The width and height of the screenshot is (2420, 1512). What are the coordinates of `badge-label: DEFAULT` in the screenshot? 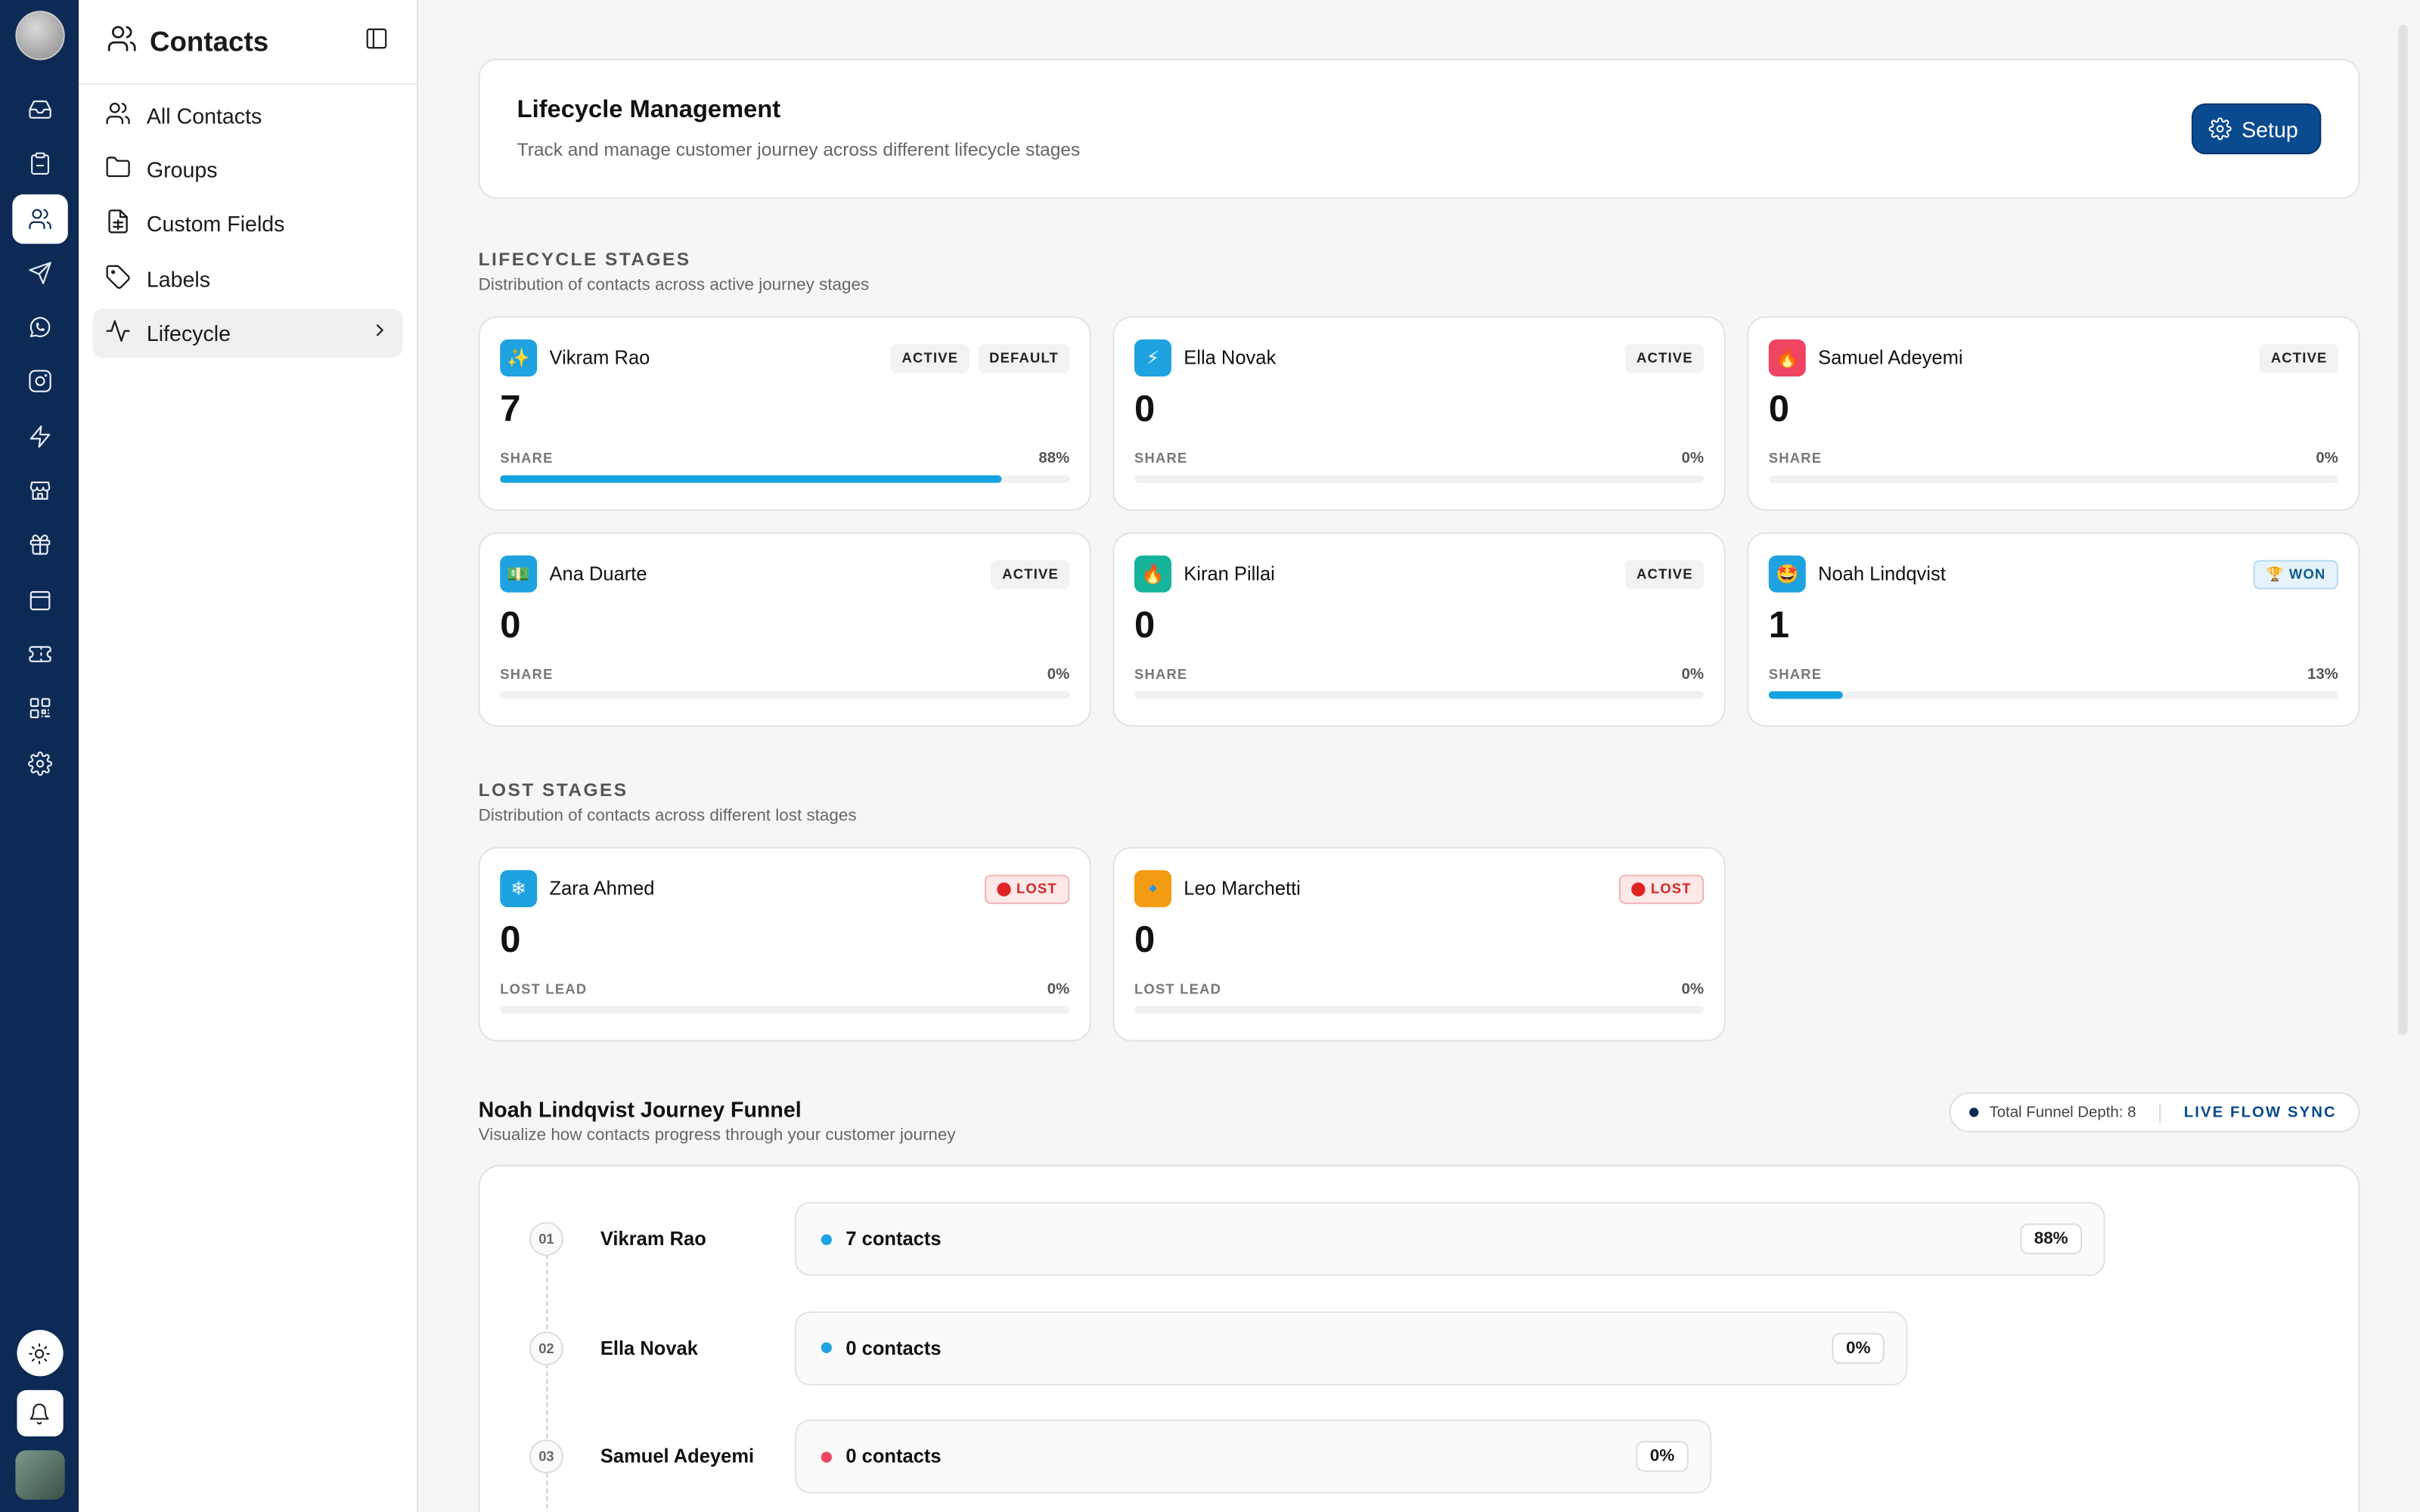 It's located at (1024, 358).